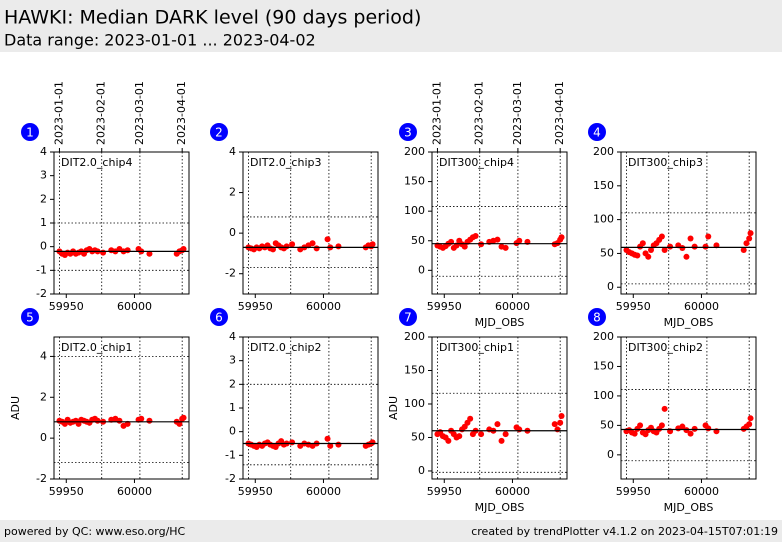  I want to click on panel-title: DIT2.0_chip3, so click(285, 162).